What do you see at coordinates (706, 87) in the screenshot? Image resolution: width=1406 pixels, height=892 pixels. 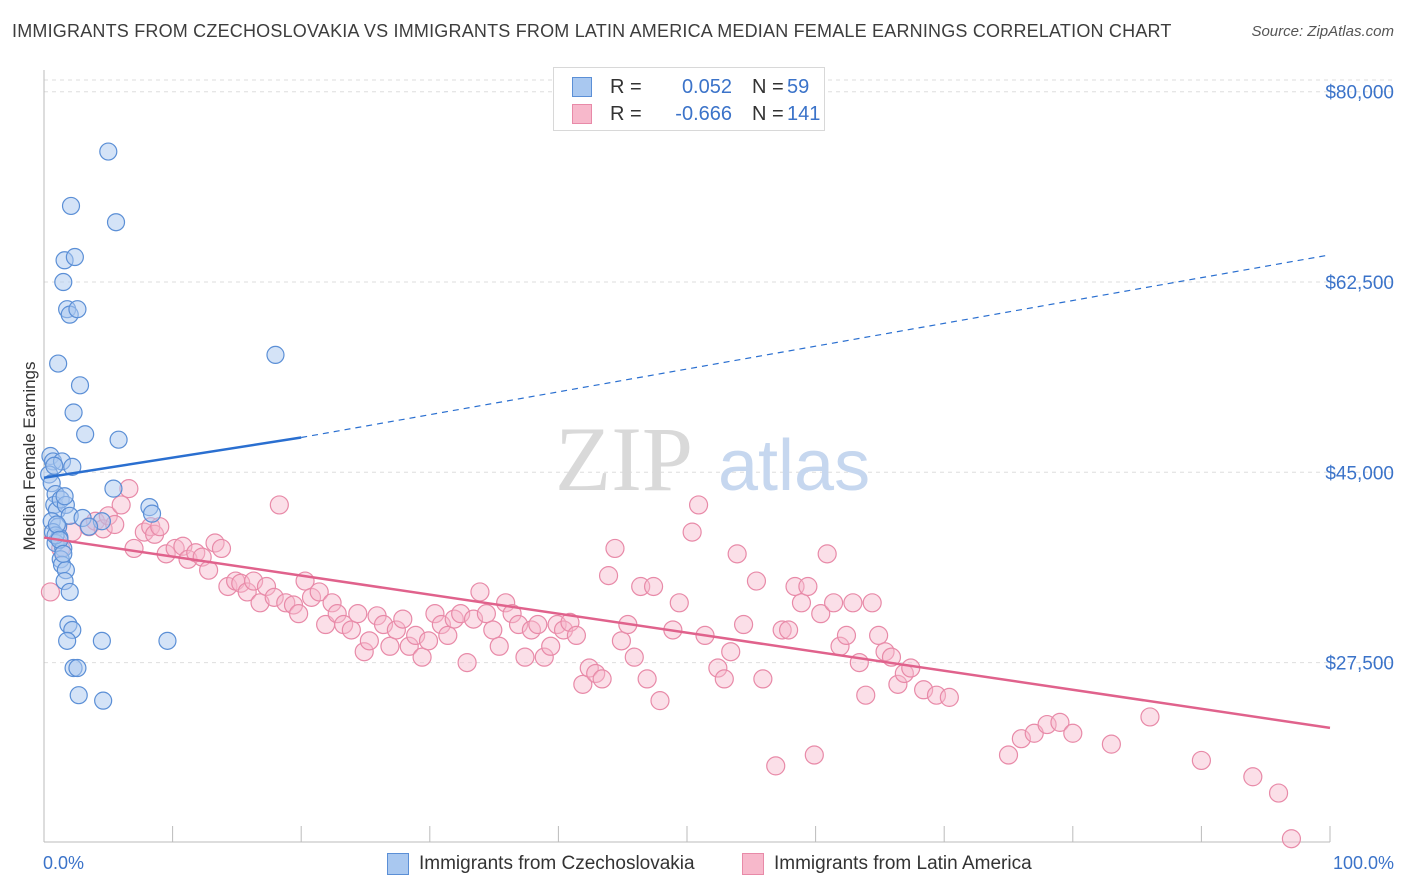 I see `legend-r-value: 0.052` at bounding box center [706, 87].